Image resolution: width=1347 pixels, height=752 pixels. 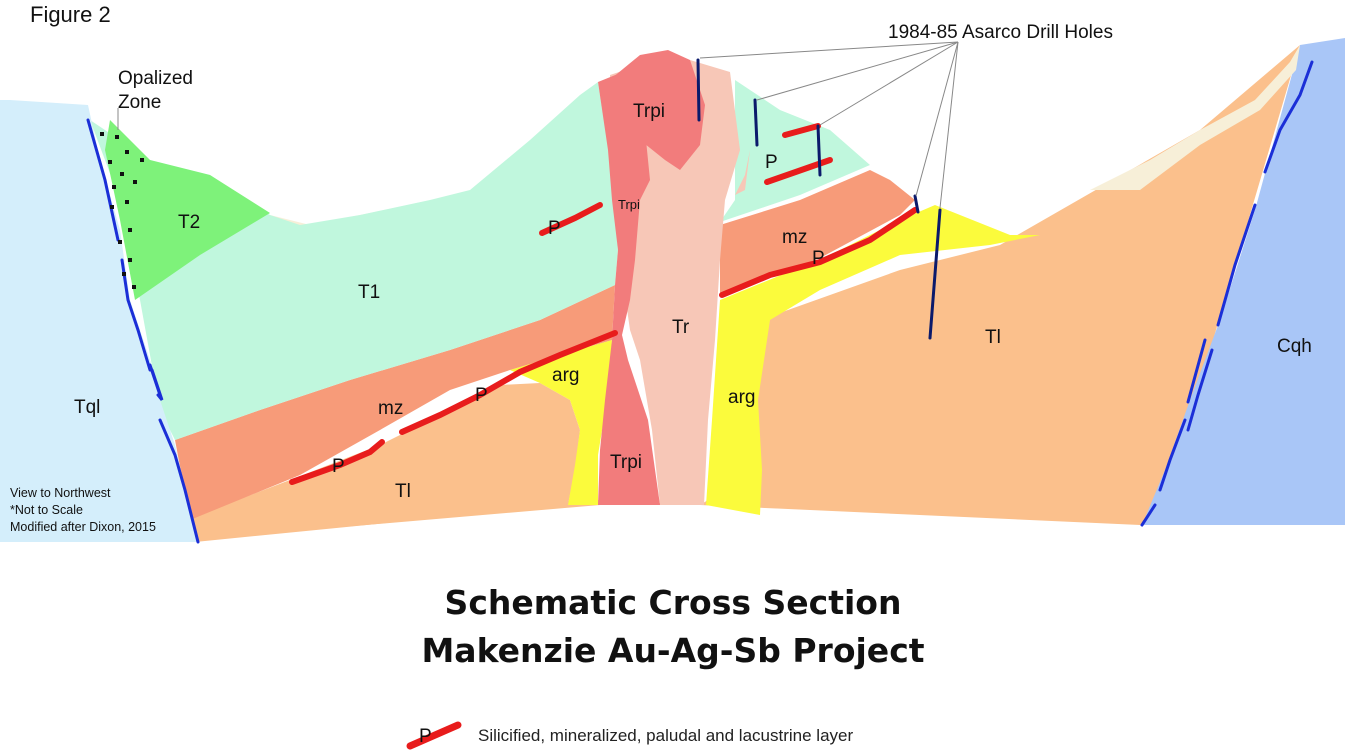 What do you see at coordinates (434, 735) in the screenshot?
I see `legend-p-layer-symbol` at bounding box center [434, 735].